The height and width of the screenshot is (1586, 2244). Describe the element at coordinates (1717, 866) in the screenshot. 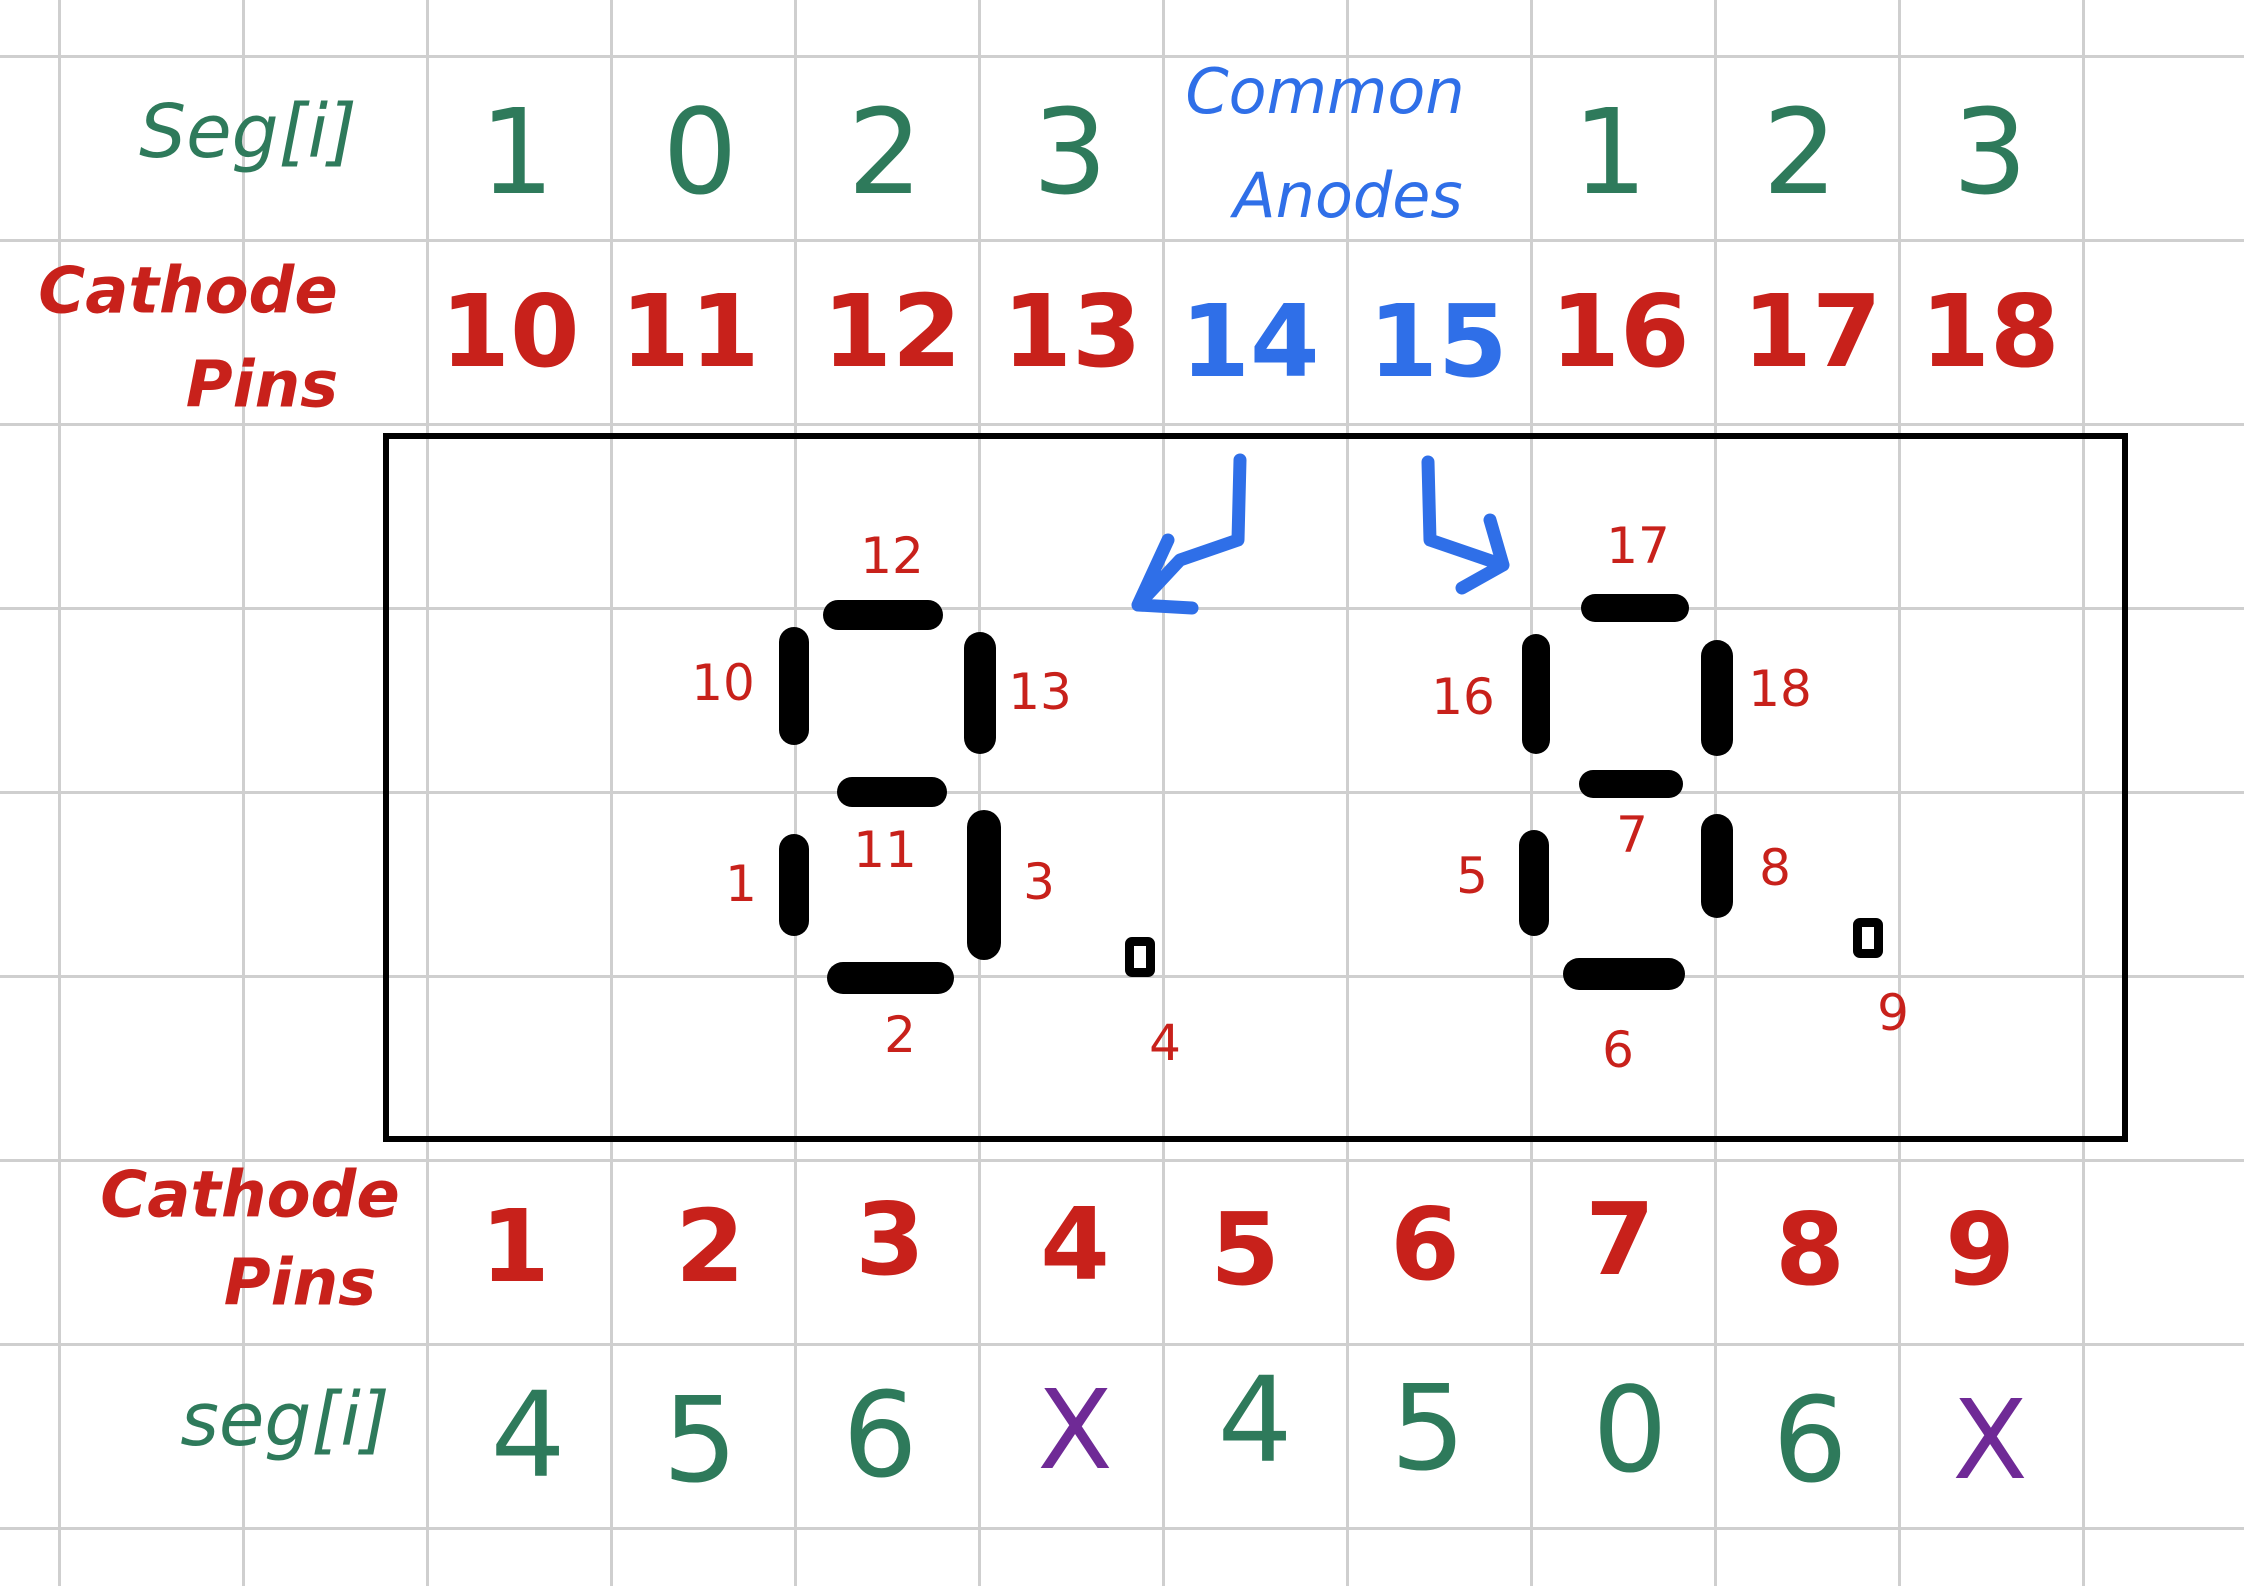

I see `right-digit-segment-lower-right` at that location.